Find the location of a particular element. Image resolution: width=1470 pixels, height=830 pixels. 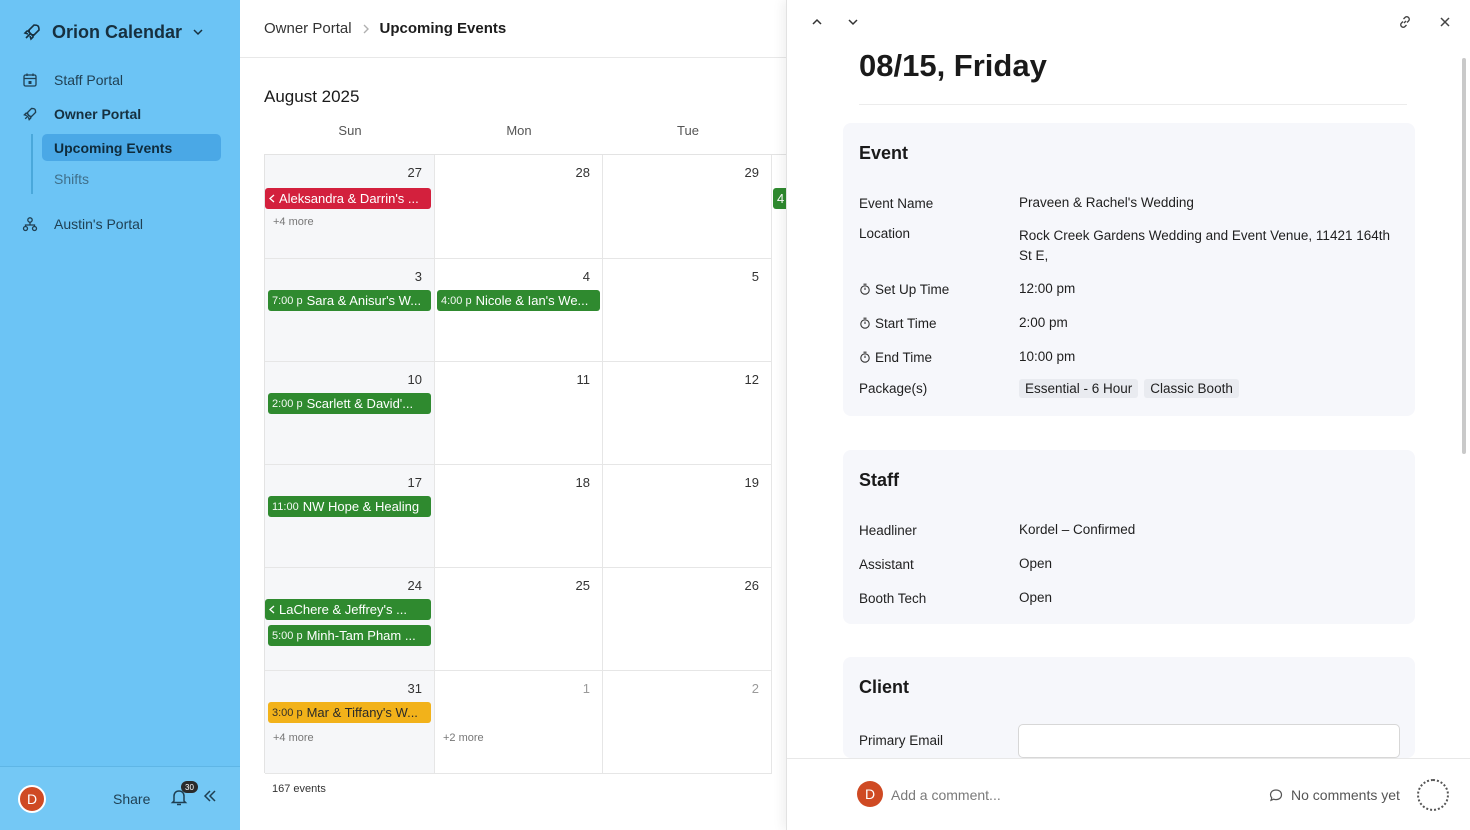

weekday-header: Tue is located at coordinates (688, 130).